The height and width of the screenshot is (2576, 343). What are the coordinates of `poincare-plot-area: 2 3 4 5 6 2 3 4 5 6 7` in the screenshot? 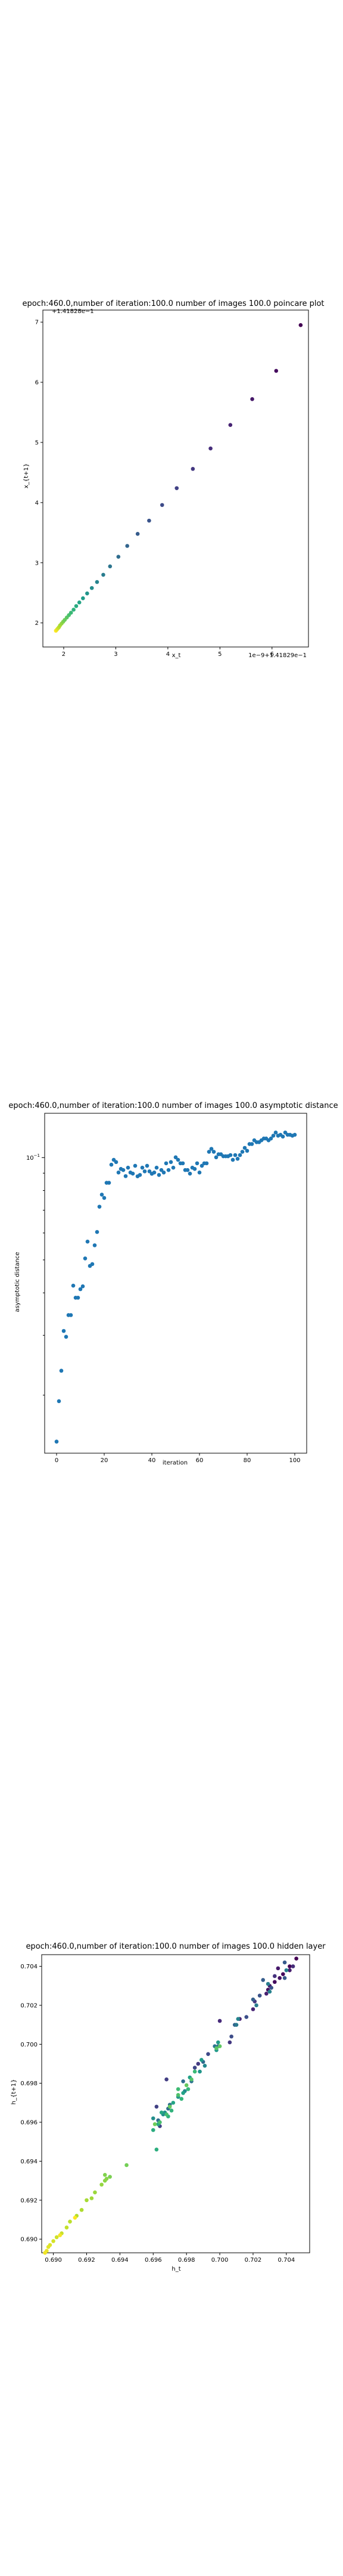 It's located at (172, 484).